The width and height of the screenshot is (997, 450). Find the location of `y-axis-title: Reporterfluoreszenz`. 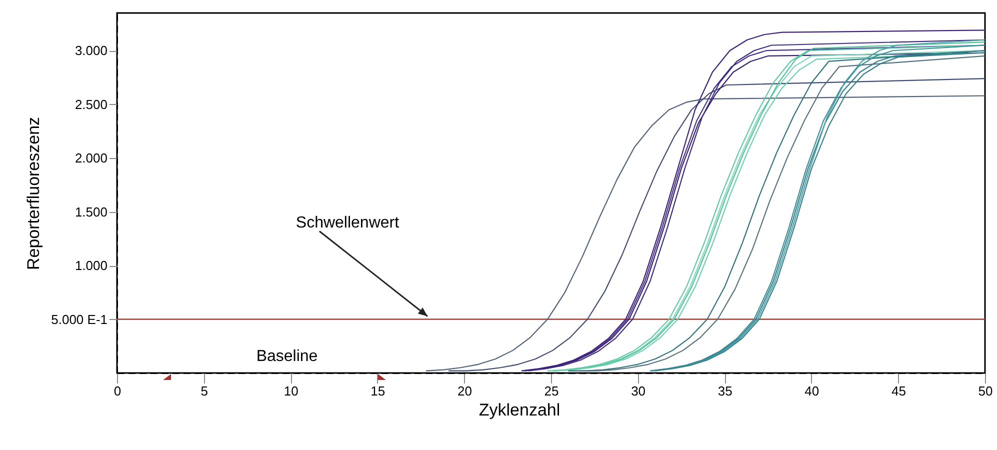

y-axis-title: Reporterfluoreszenz is located at coordinates (34, 193).